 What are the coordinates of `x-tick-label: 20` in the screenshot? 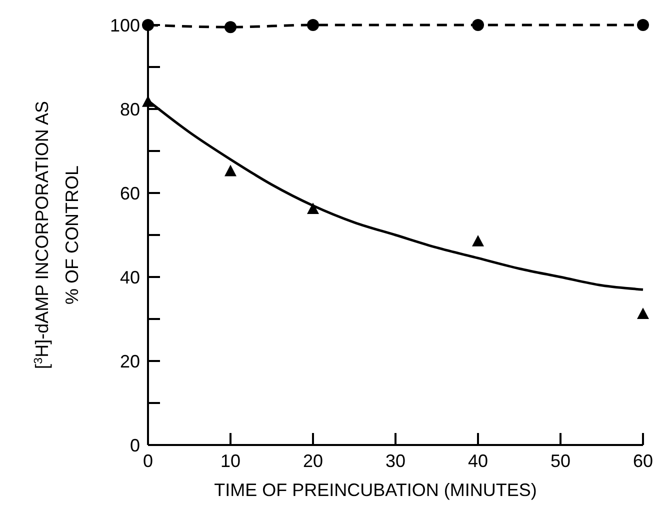 It's located at (313, 461).